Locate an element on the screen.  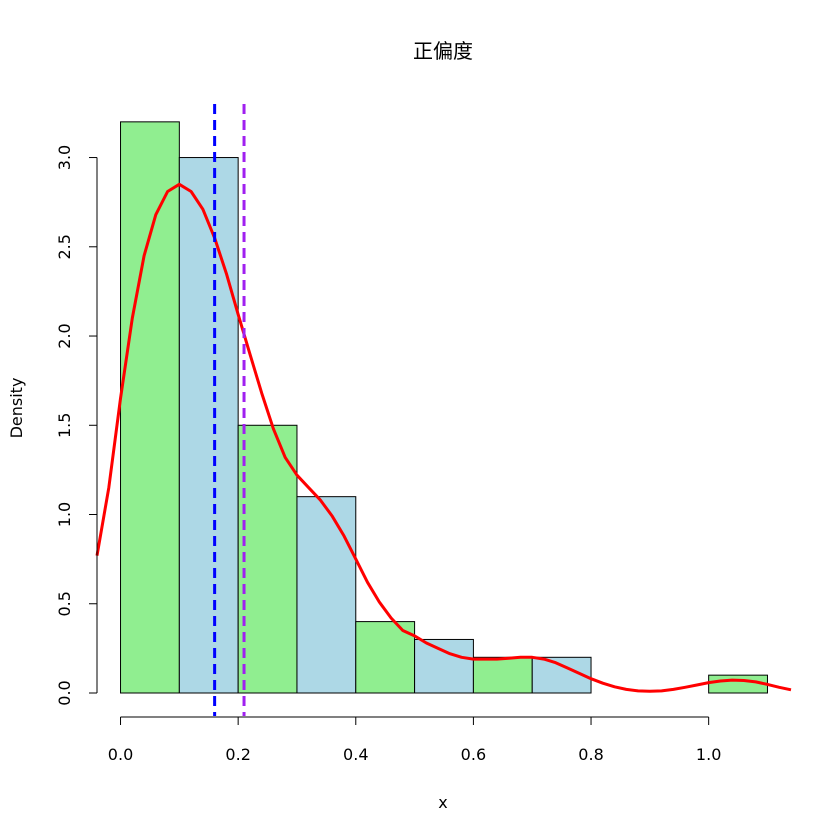
x-tick-label: 0.8 is located at coordinates (590, 754).